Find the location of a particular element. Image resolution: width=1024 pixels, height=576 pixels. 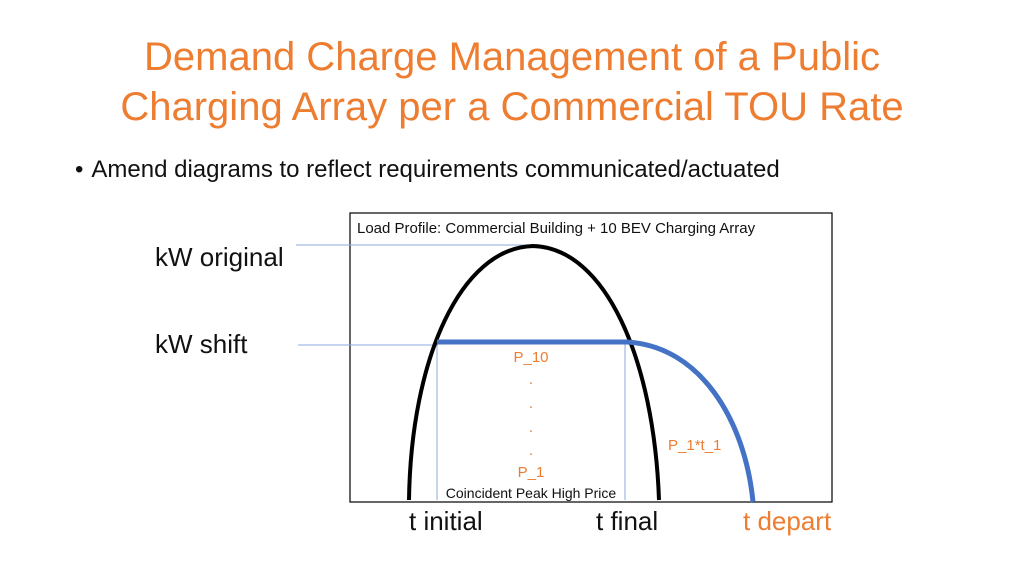

t-initial-label: t initial is located at coordinates (446, 521).